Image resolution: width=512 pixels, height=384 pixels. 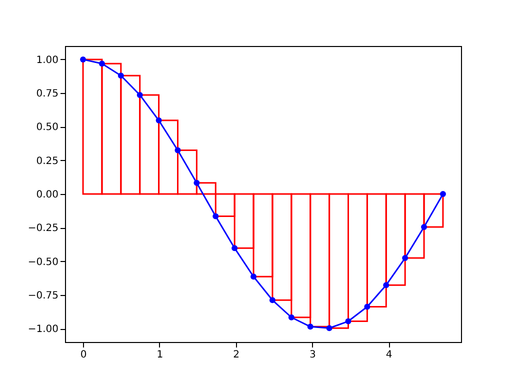 I want to click on y-tick-label: −1.00, so click(x=43, y=330).